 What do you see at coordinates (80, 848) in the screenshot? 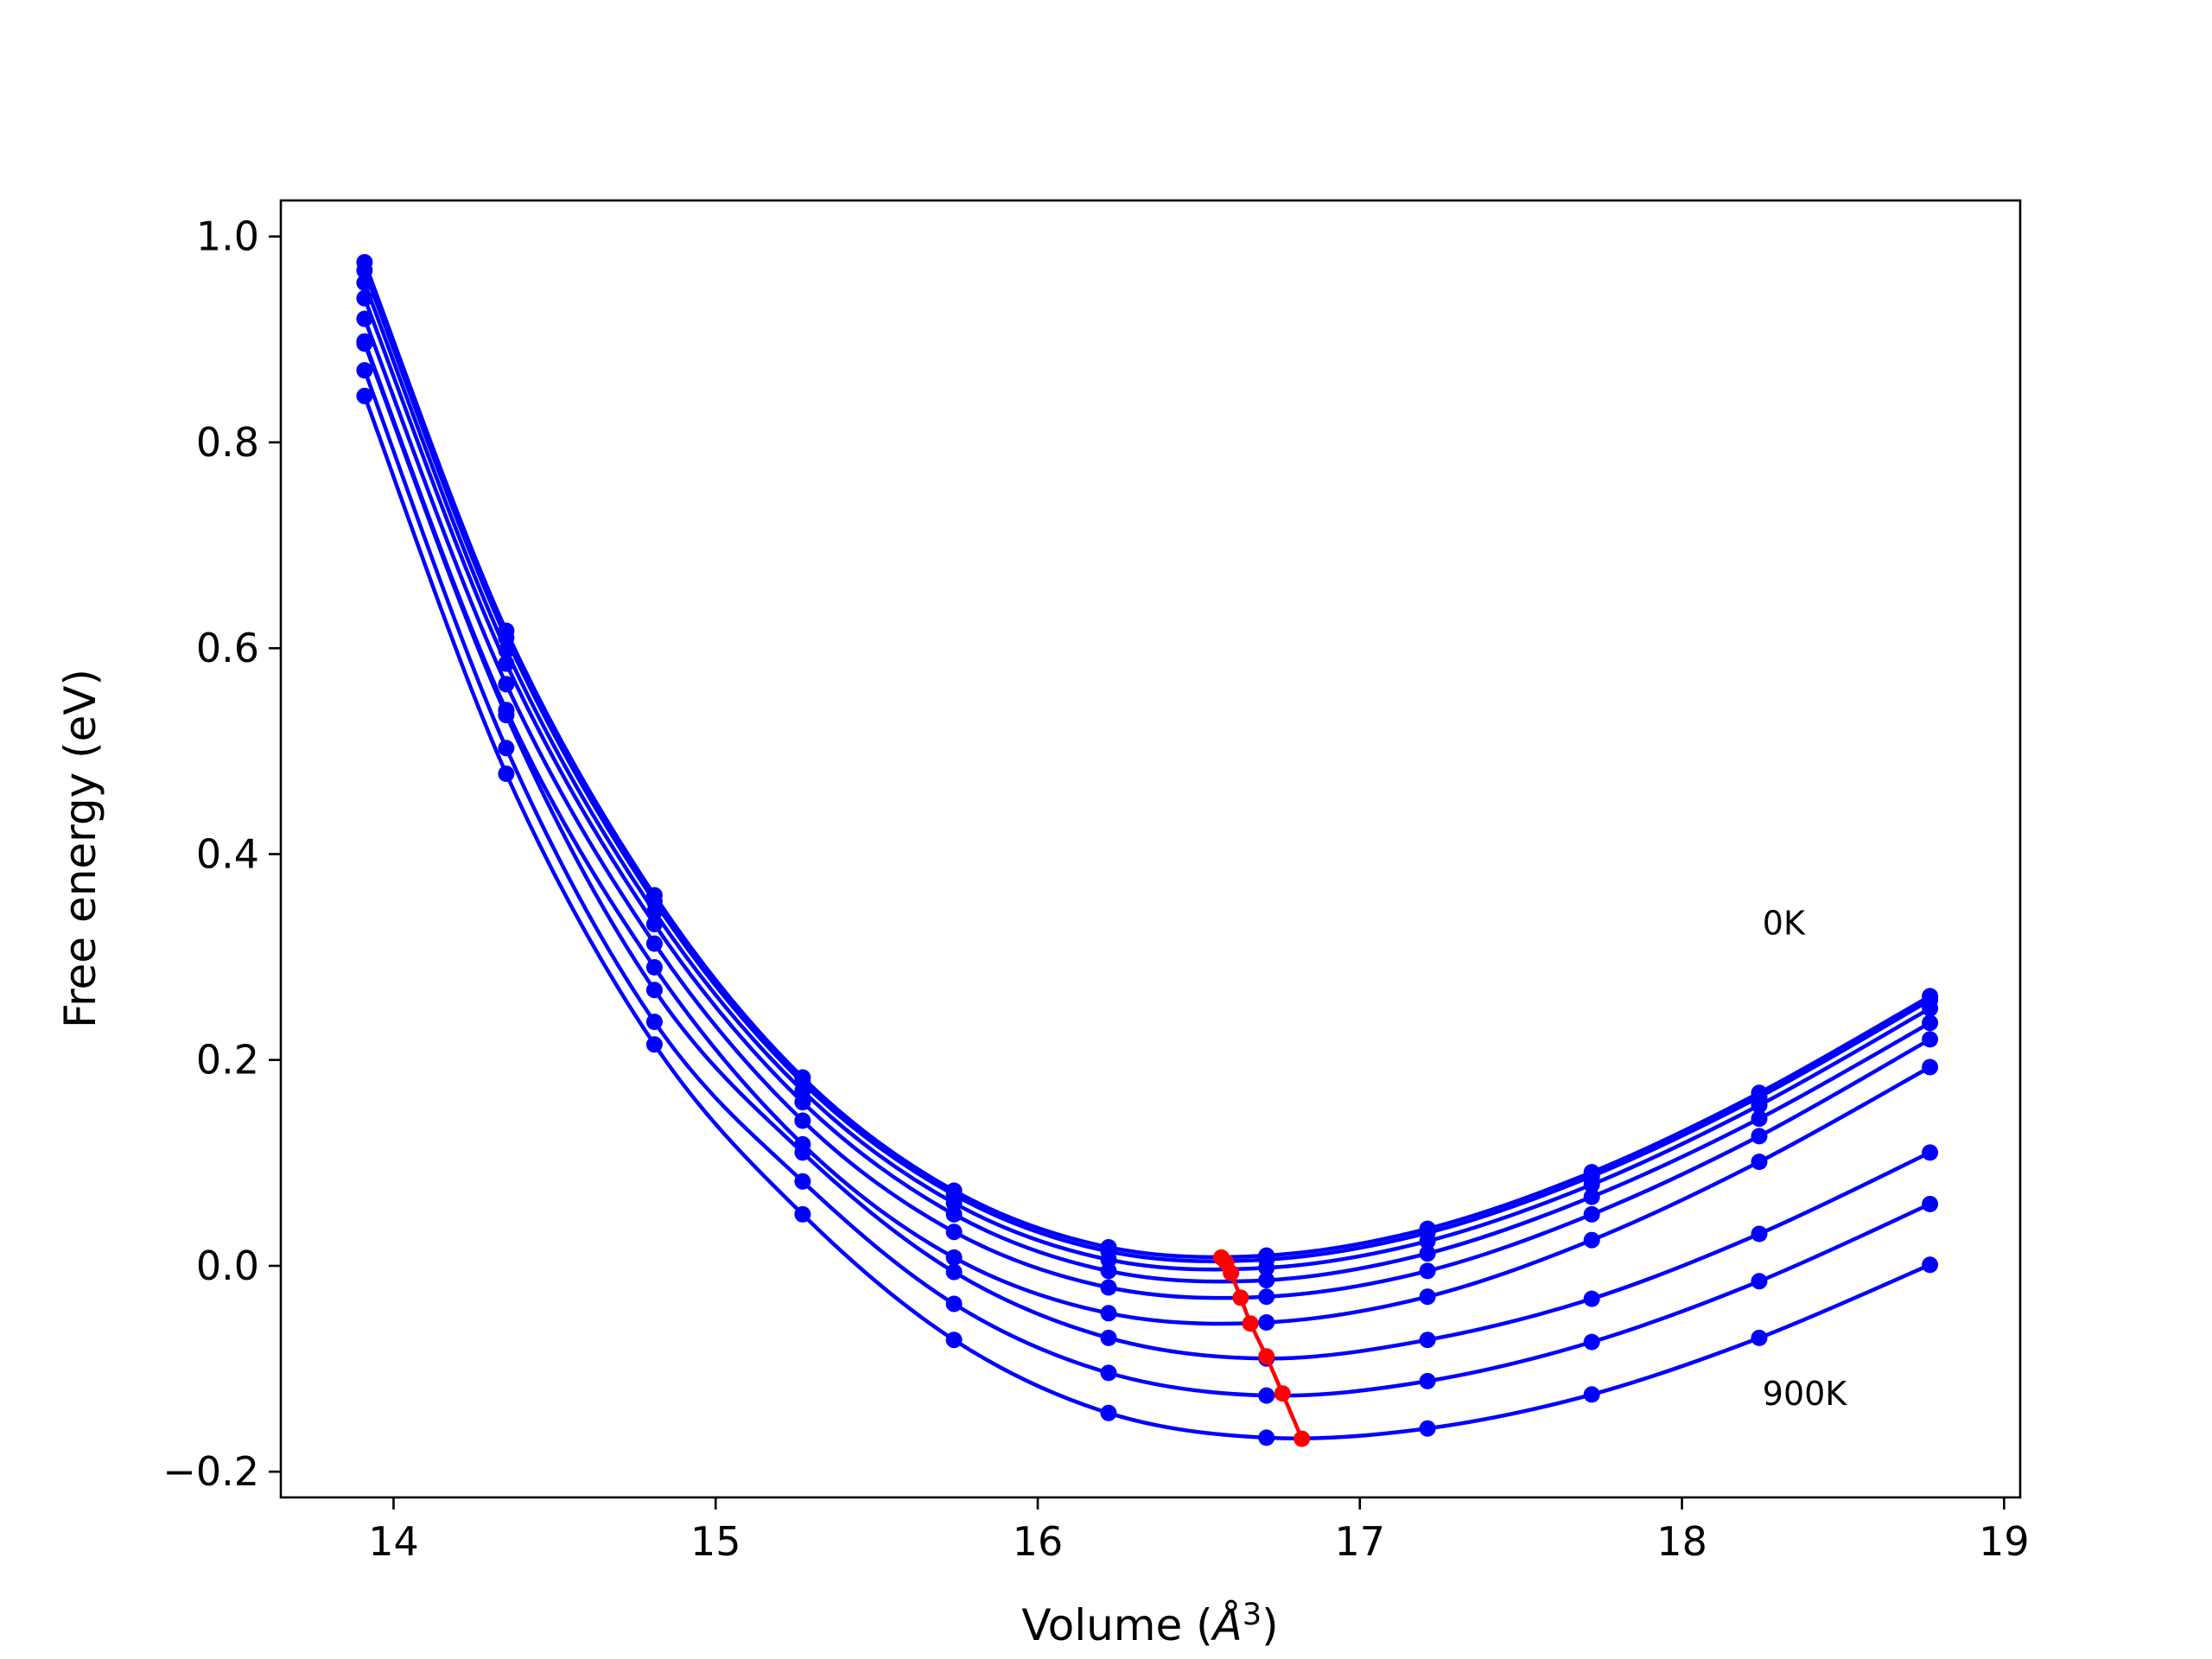
I see `y-axis-label: Free energy (eV)` at bounding box center [80, 848].